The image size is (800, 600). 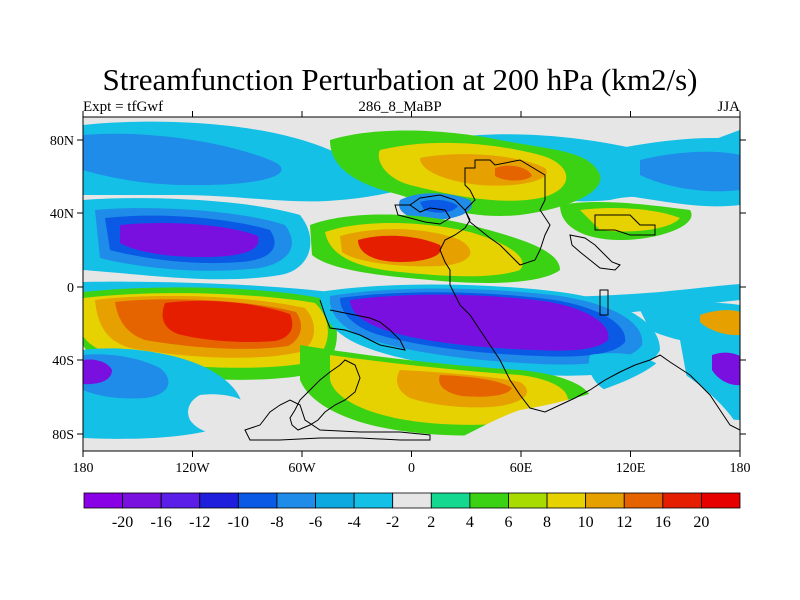 What do you see at coordinates (726, 369) in the screenshot?
I see `contour-shpol-east-purple` at bounding box center [726, 369].